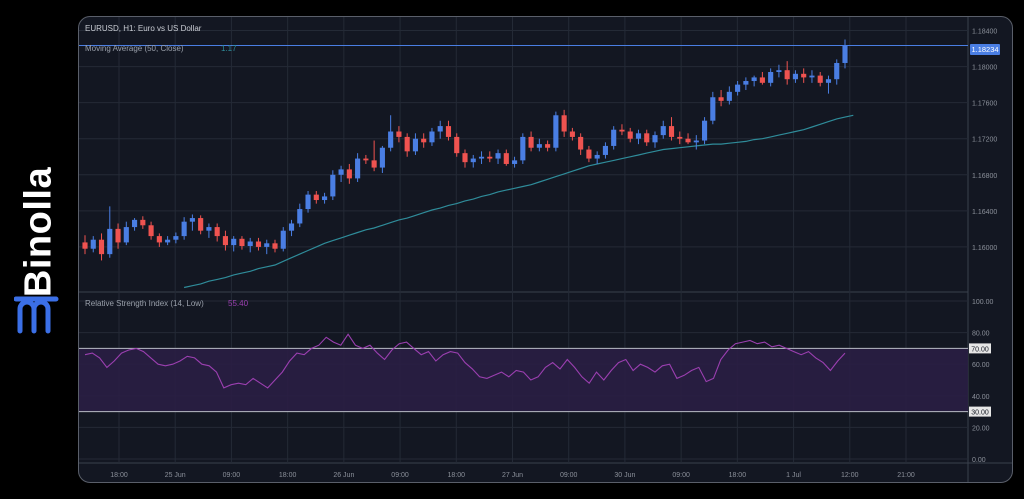 The width and height of the screenshot is (1024, 499). I want to click on rsi-tick-label: 40.00, so click(981, 397).